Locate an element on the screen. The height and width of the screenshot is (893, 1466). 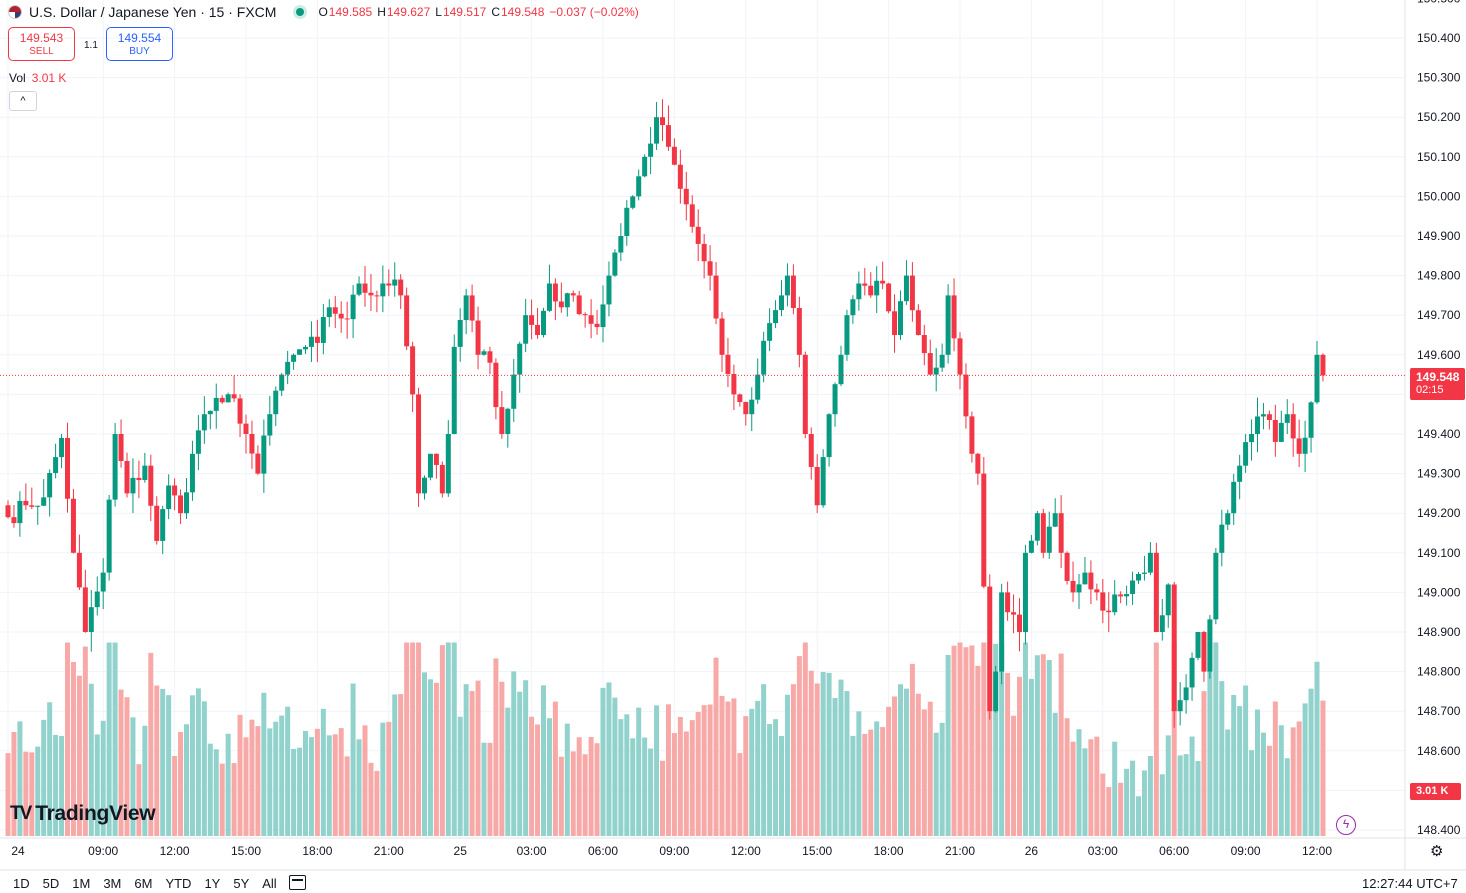
buy-button: 149.554 BUY is located at coordinates (139, 44).